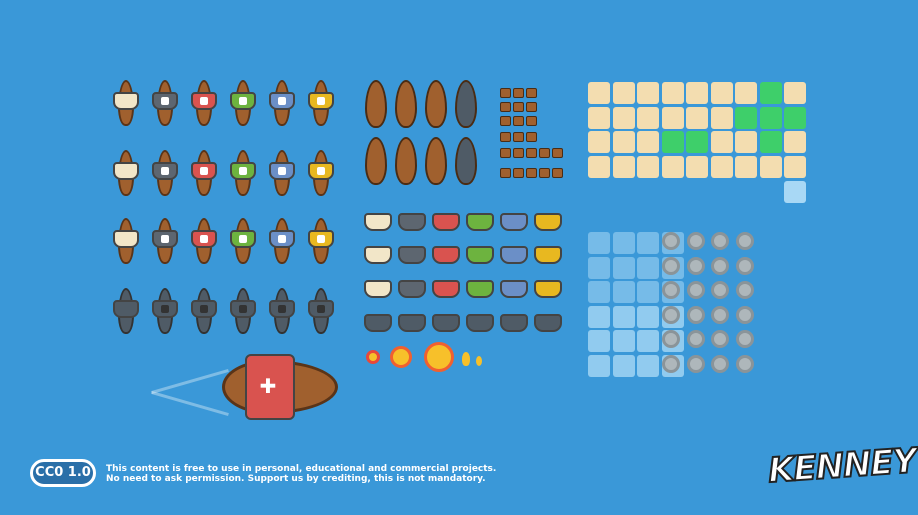 Image resolution: width=918 pixels, height=515 pixels. Describe the element at coordinates (190, 403) in the screenshot. I see `wake-trail` at that location.